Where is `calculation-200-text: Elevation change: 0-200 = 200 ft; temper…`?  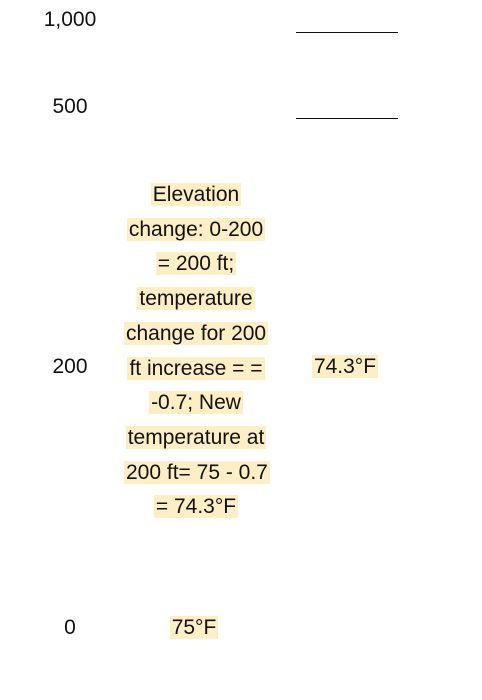 calculation-200-text: Elevation change: 0-200 = 200 ft; temper… is located at coordinates (197, 351).